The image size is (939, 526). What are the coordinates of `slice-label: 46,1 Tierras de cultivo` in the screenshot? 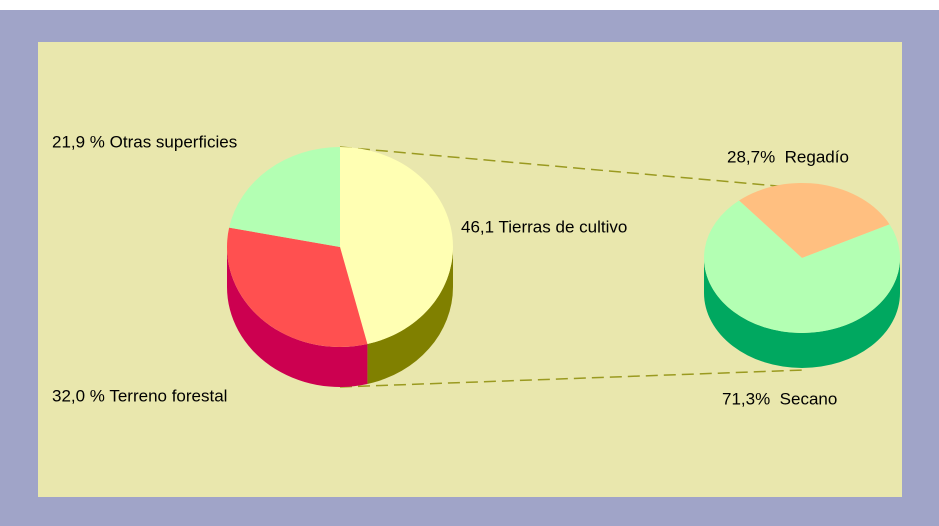 It's located at (544, 226).